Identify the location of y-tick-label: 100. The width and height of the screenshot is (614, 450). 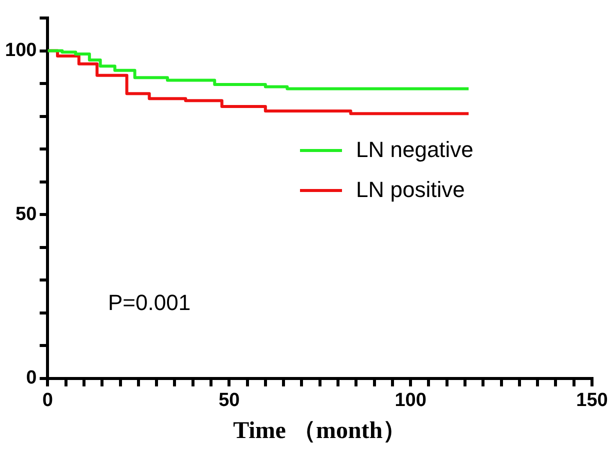
(21, 50).